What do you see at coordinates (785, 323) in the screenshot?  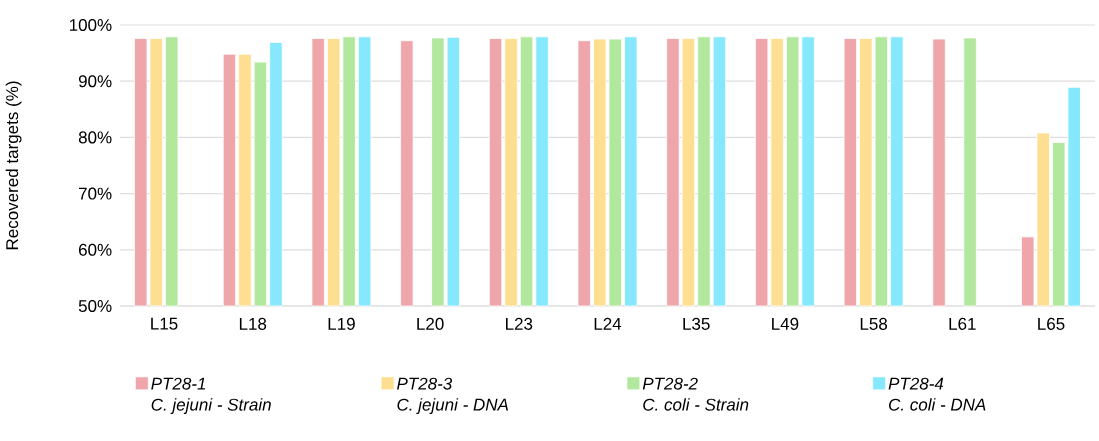 I see `x-tick-label: L49` at bounding box center [785, 323].